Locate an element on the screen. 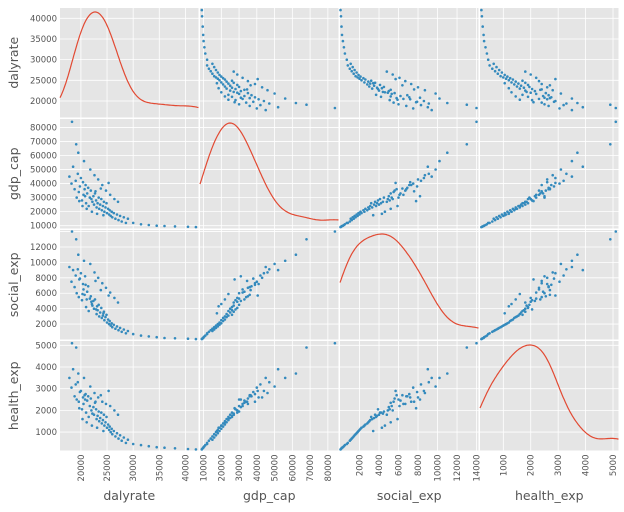 The image size is (624, 512). kde-curve-dalyrate is located at coordinates (129, 60).